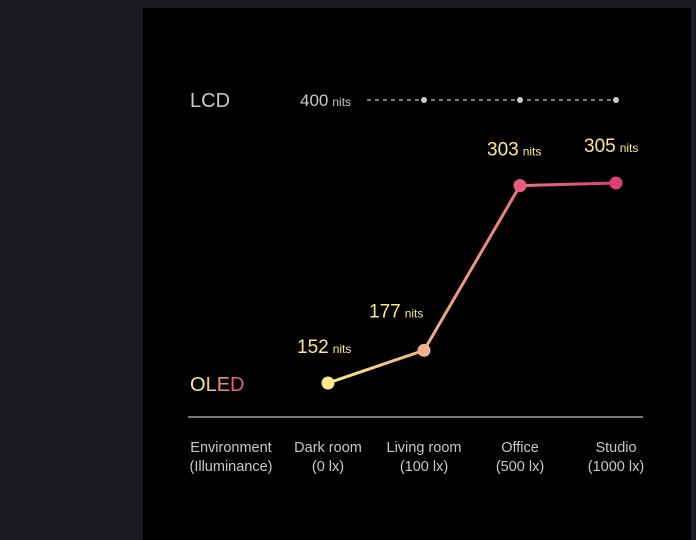 This screenshot has height=540, width=696. Describe the element at coordinates (328, 457) in the screenshot. I see `x-tick-label: Dark room (0 lx)` at that location.